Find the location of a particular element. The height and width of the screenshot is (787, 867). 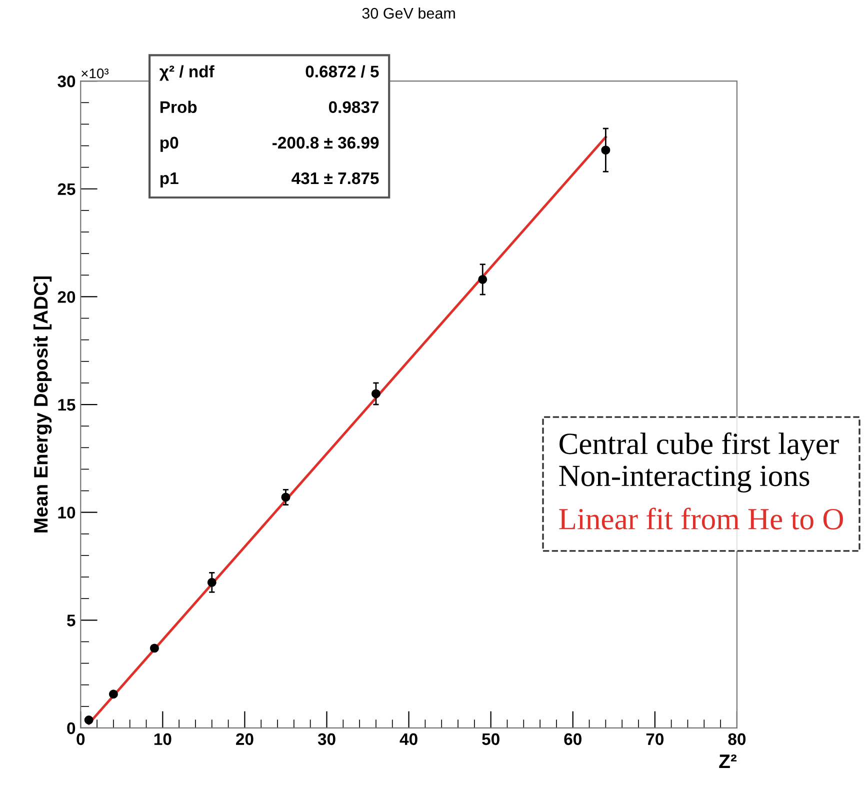

x-tick-label: 30 is located at coordinates (327, 739).